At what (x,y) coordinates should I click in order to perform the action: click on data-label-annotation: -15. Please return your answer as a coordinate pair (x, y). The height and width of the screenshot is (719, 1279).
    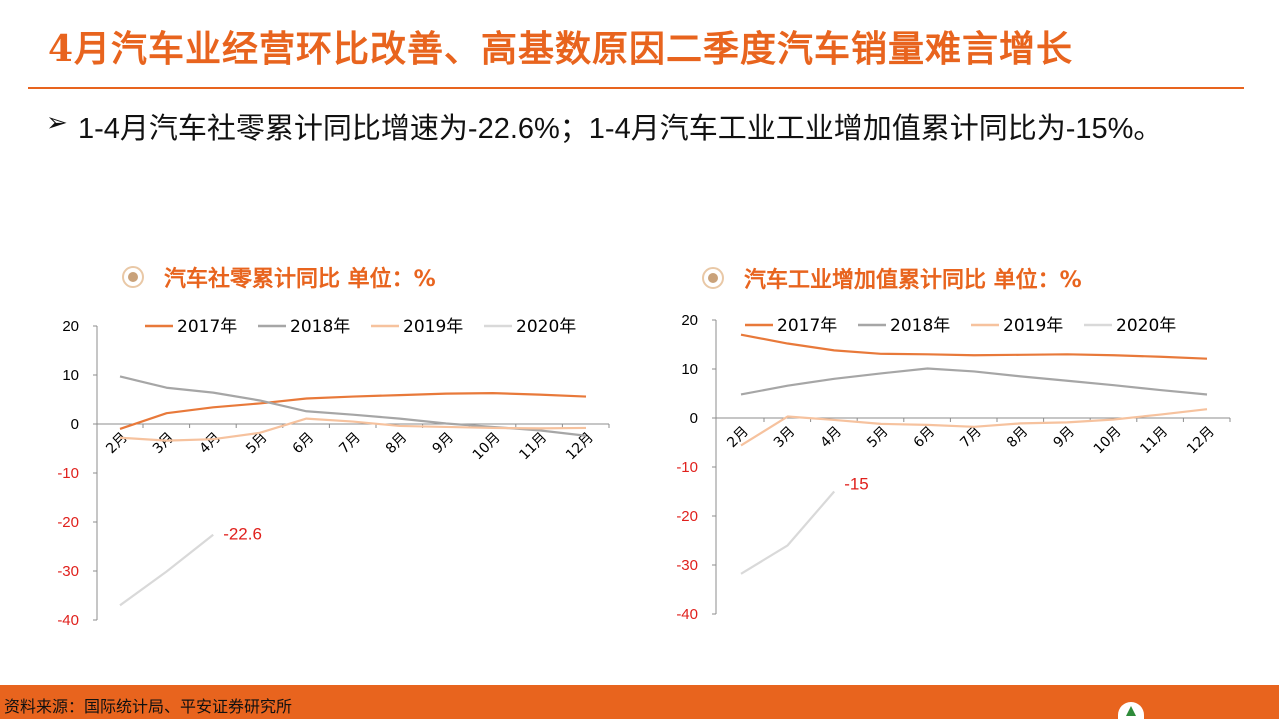
    Looking at the image, I should click on (856, 484).